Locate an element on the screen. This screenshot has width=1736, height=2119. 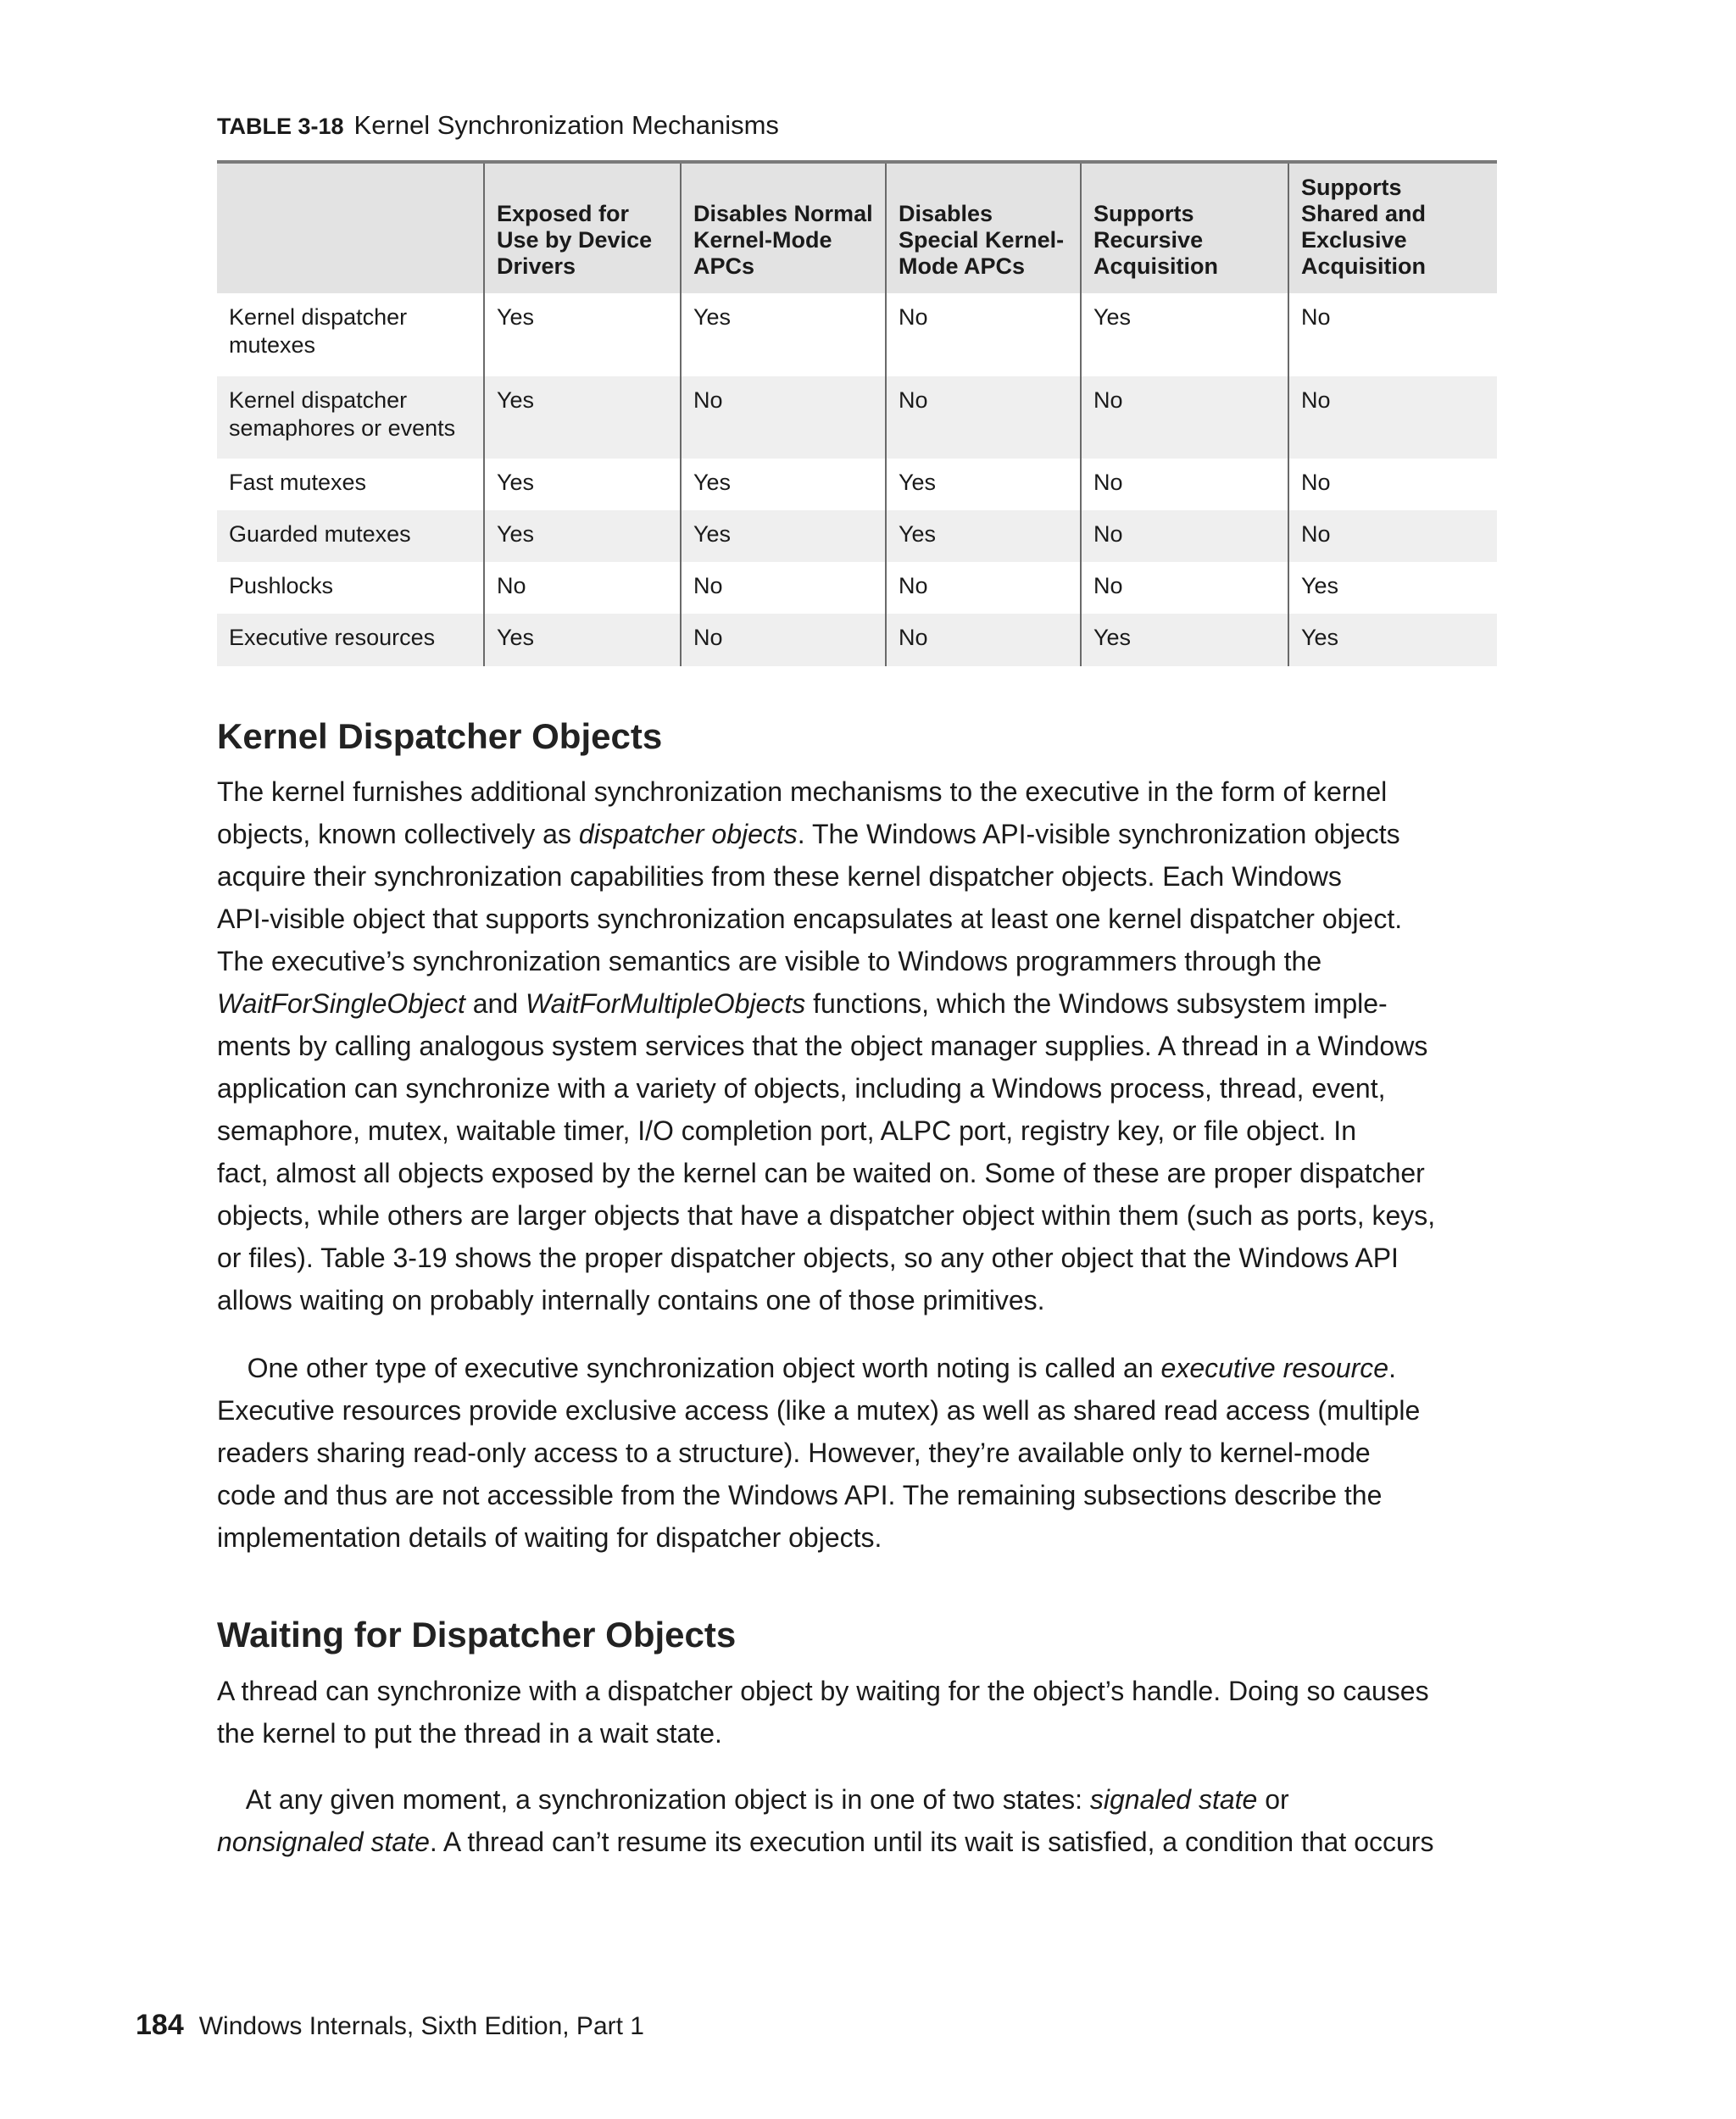
emphasized-term: WaitForSingleObject is located at coordinates (341, 1004).